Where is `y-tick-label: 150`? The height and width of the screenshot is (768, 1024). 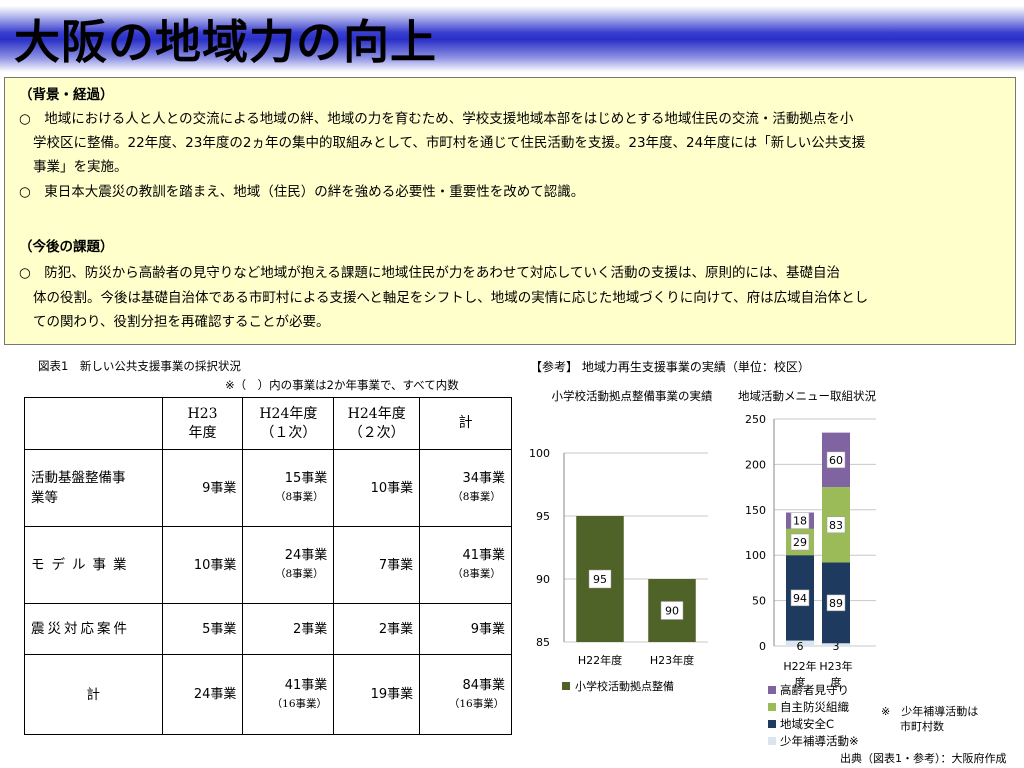
y-tick-label: 150 is located at coordinates (755, 510).